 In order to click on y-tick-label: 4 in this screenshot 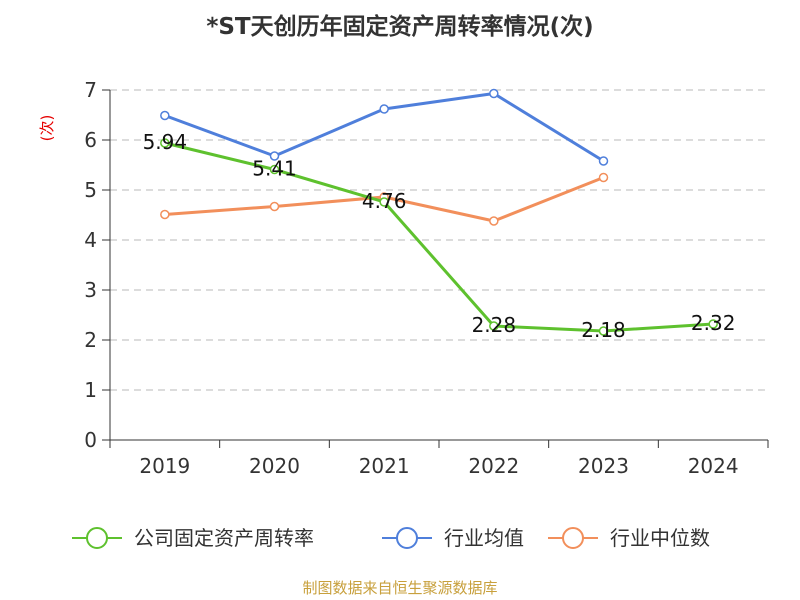, I will do `click(90, 240)`.